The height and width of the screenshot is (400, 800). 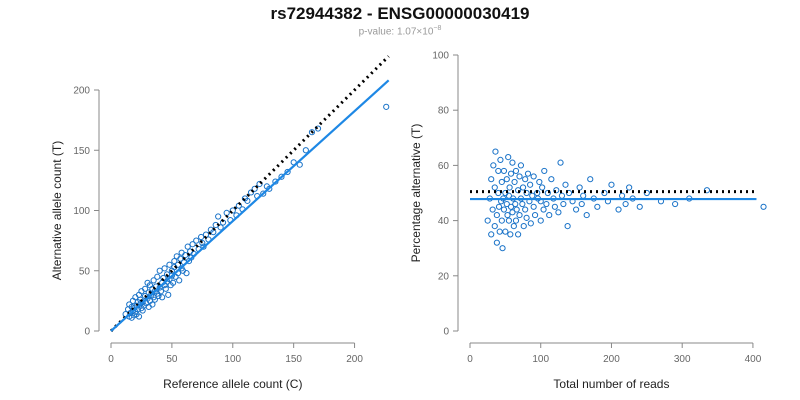 I want to click on right-x-tick-label: 100, so click(x=540, y=359).